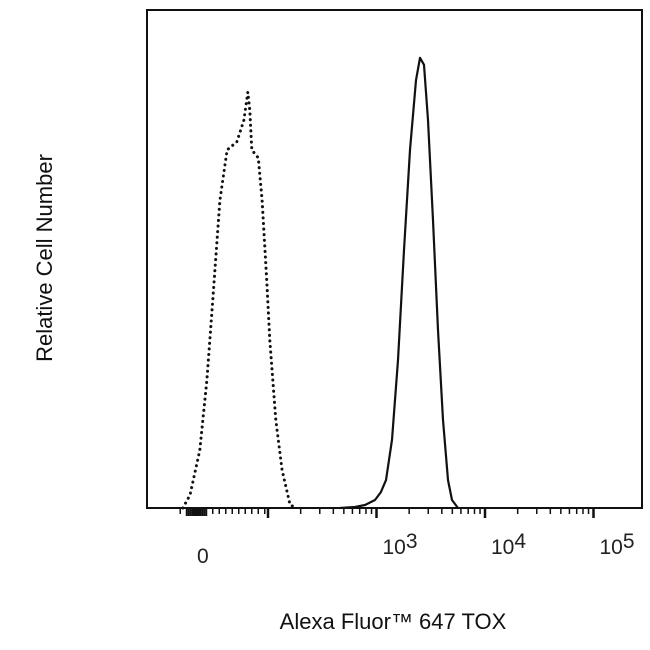 The image size is (650, 650). I want to click on x-tick-label: 10³, so click(400, 545).